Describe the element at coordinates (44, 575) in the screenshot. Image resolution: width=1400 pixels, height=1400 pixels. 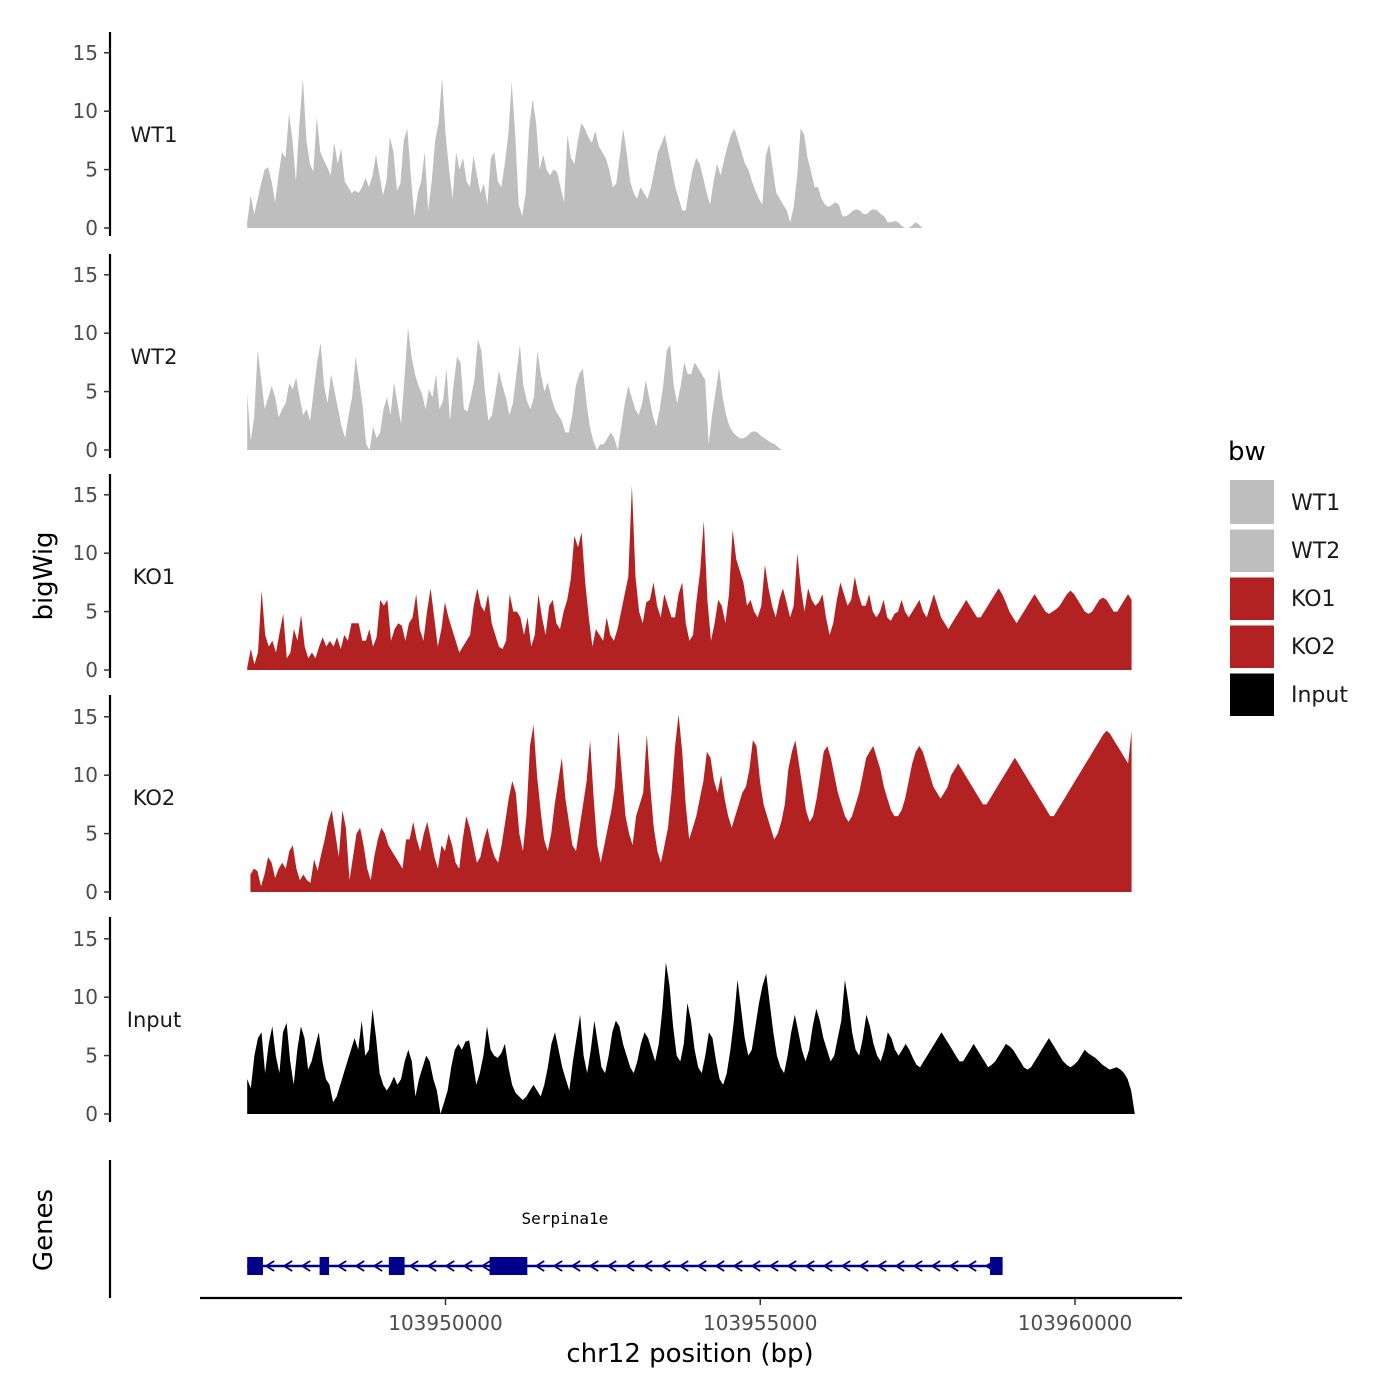
I see `y-axis-title: bigWig` at that location.